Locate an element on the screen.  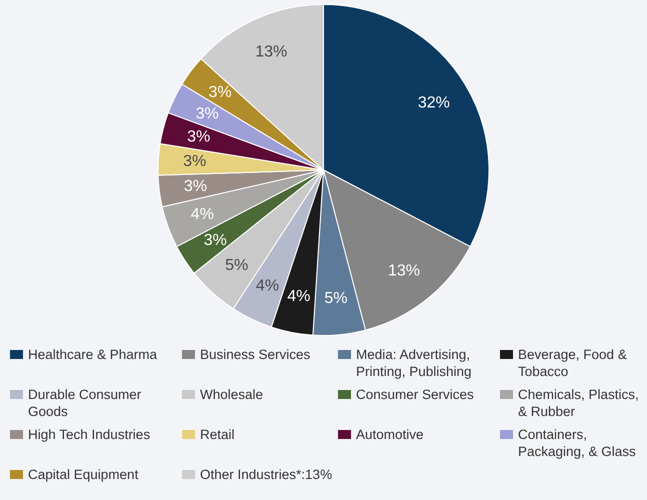
legend-label: Other Industries*:13% is located at coordinates (266, 474).